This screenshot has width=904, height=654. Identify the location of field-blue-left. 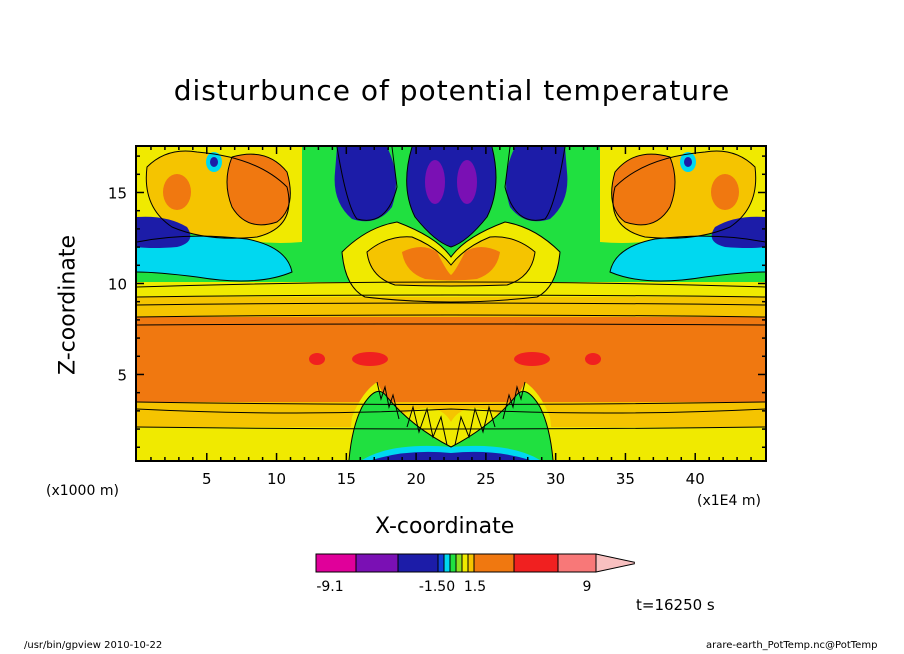
(164, 232).